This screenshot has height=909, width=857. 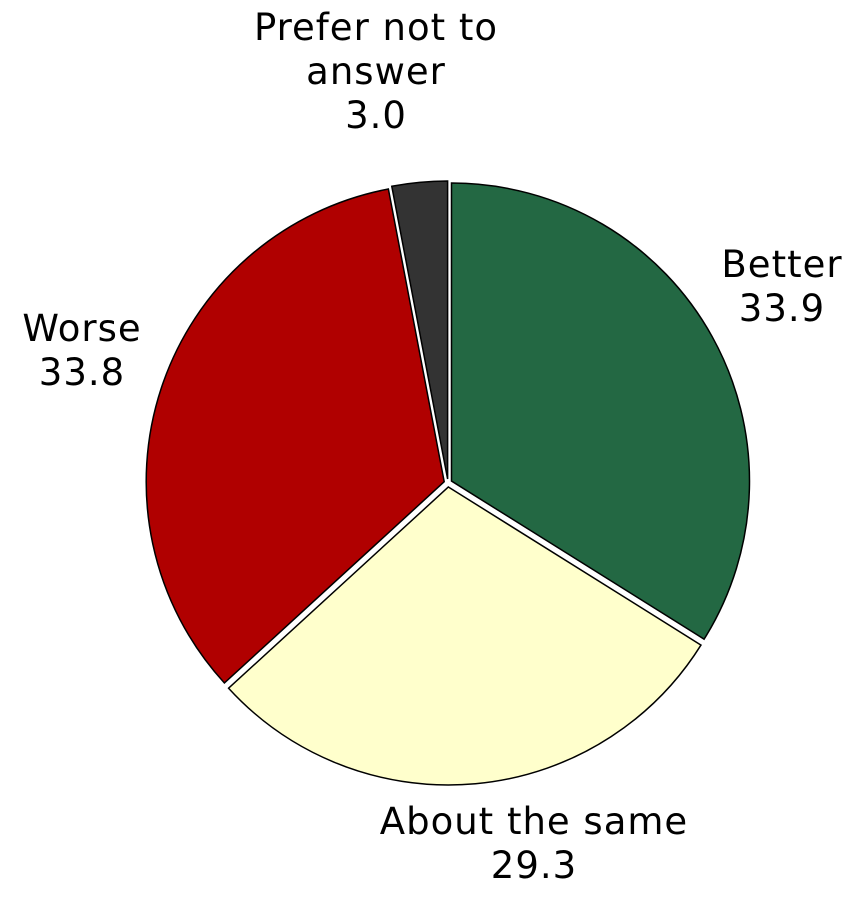 I want to click on slice-value-label: 29.3, so click(x=534, y=865).